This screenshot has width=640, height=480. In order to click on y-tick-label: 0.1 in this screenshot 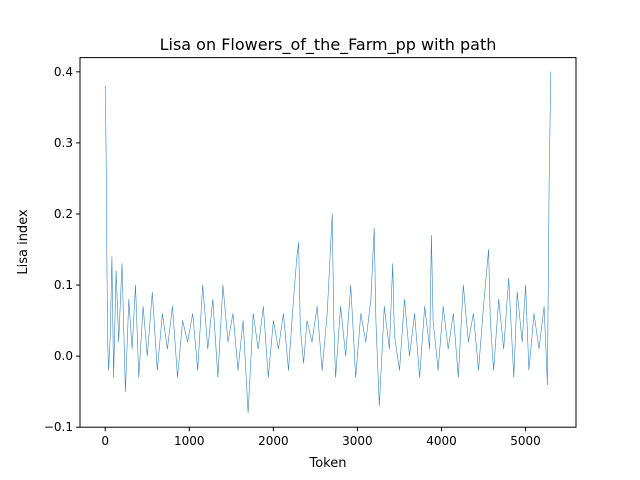, I will do `click(63, 285)`.